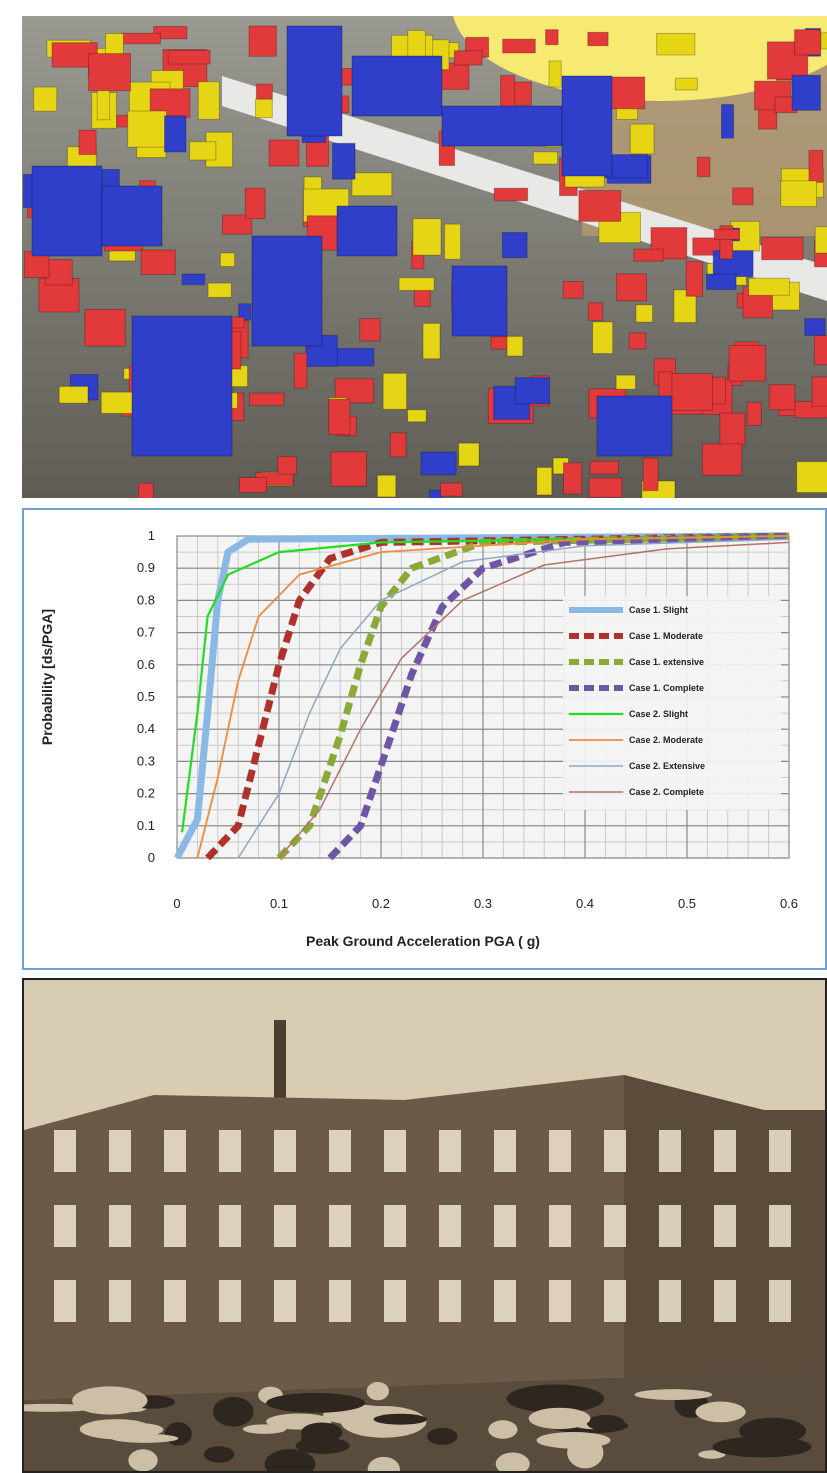  What do you see at coordinates (146, 696) in the screenshot?
I see `y-tick-labels: 0 0.1 0.2 0.3 0.4 0.5 0.6 0.7 0.8 0.9 1` at bounding box center [146, 696].